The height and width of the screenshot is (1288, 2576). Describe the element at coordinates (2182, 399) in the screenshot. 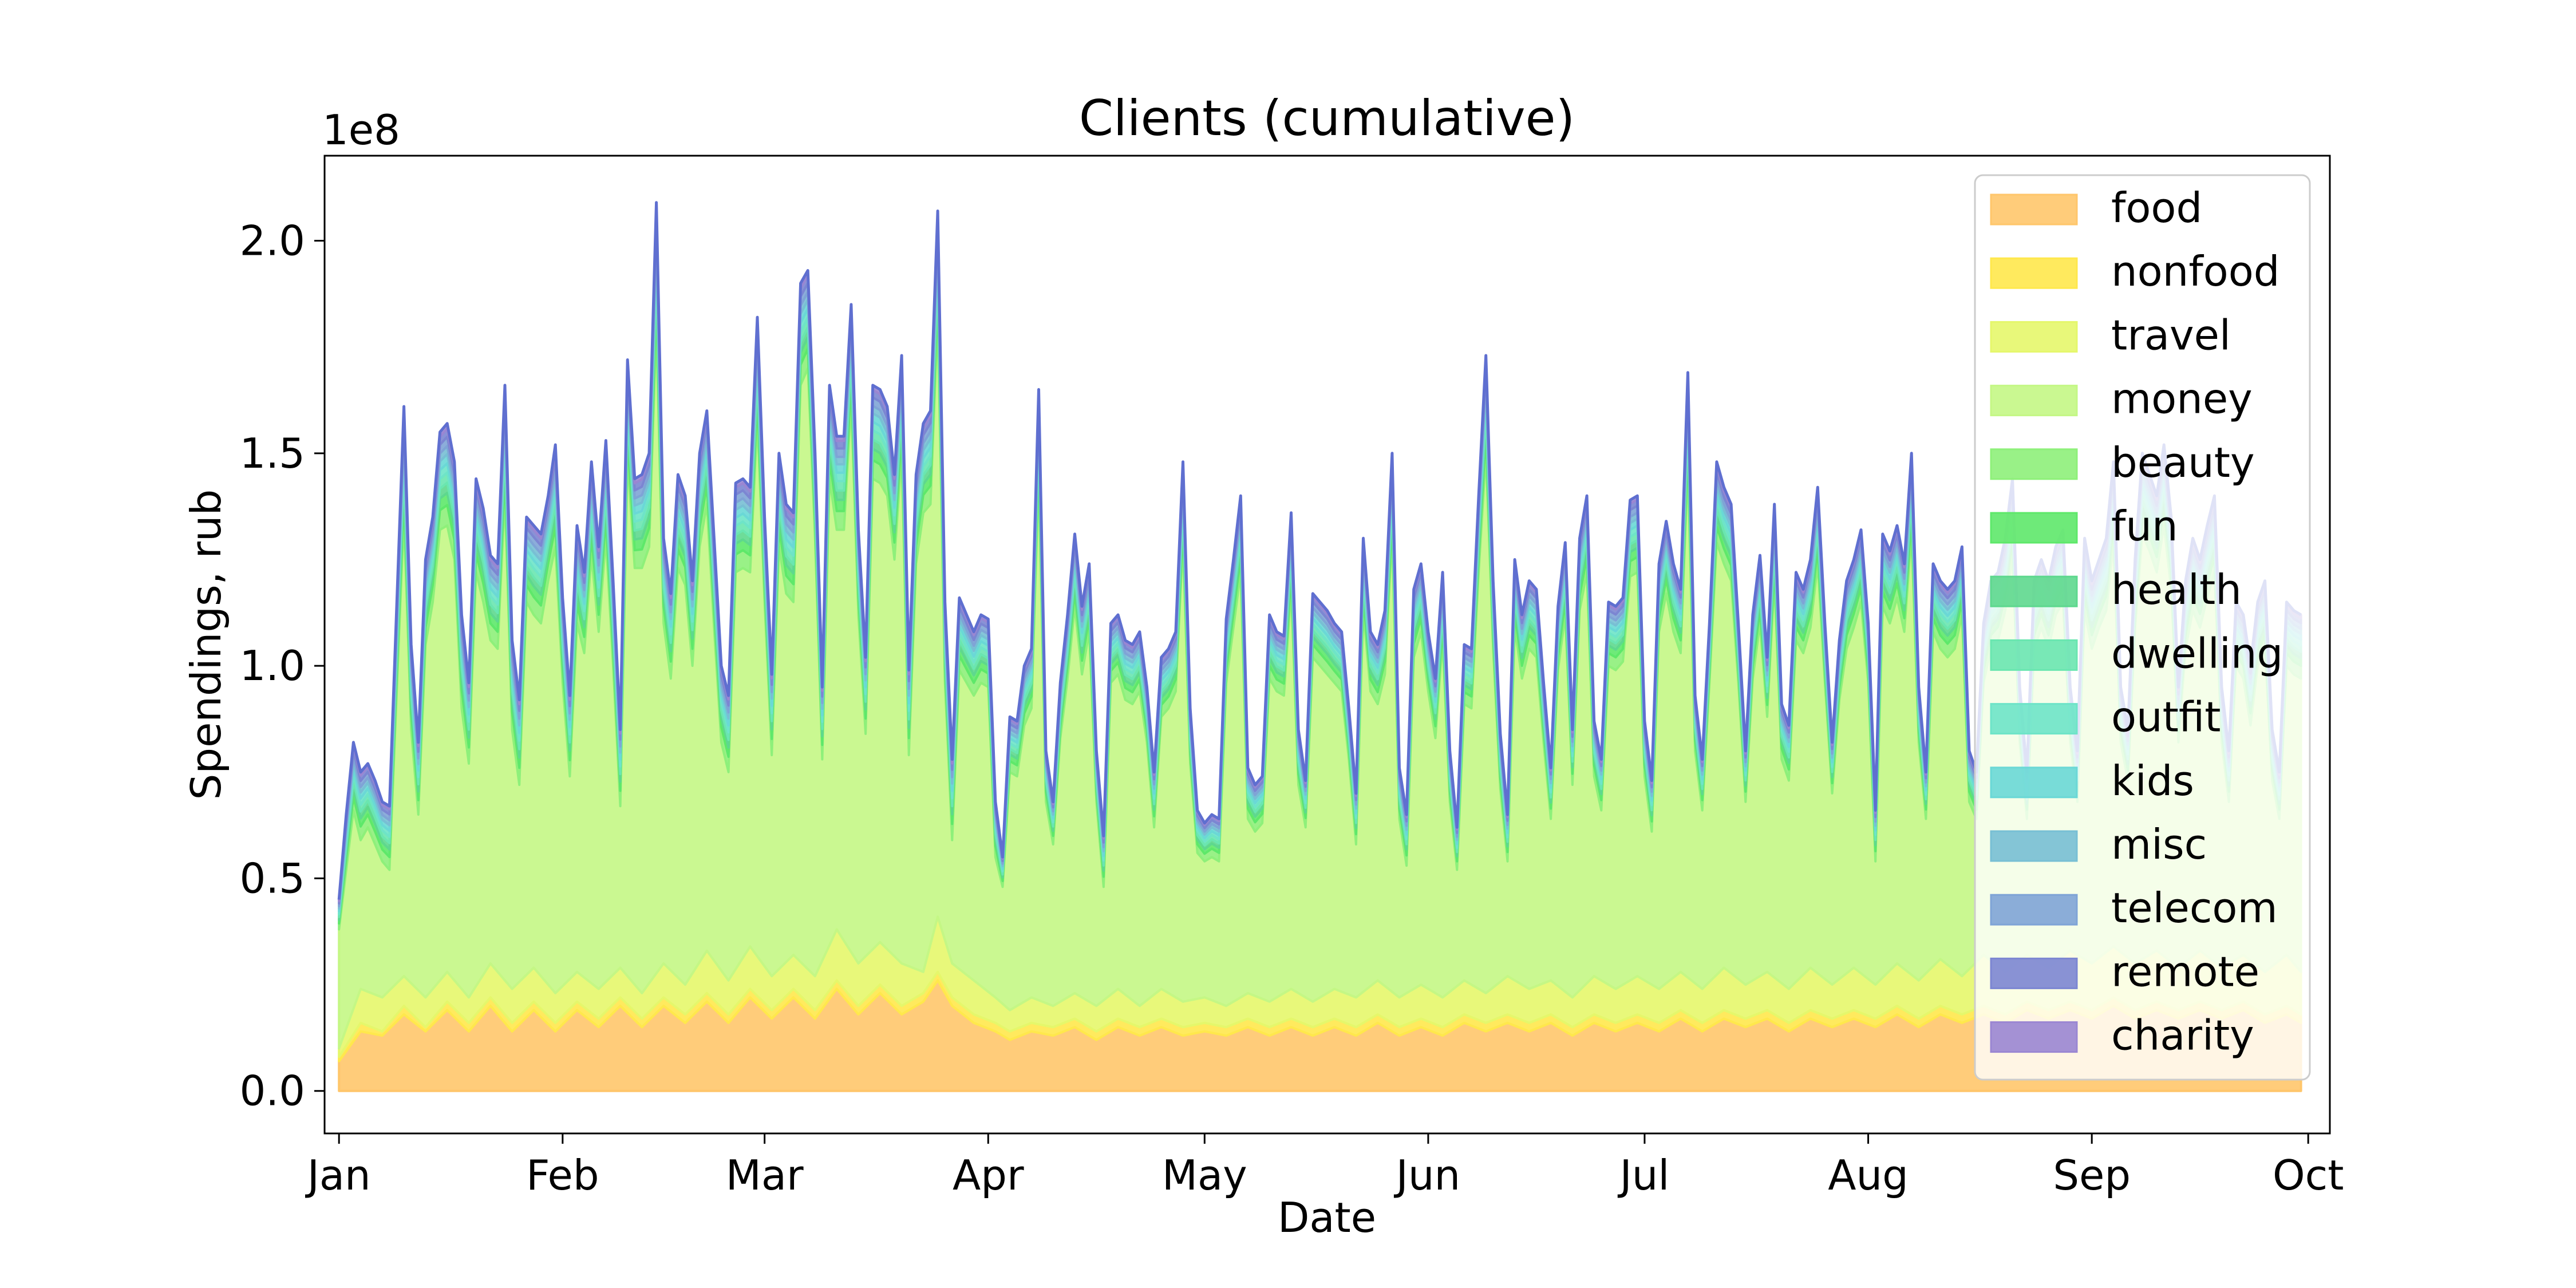

I see `legend-label-money: money` at that location.